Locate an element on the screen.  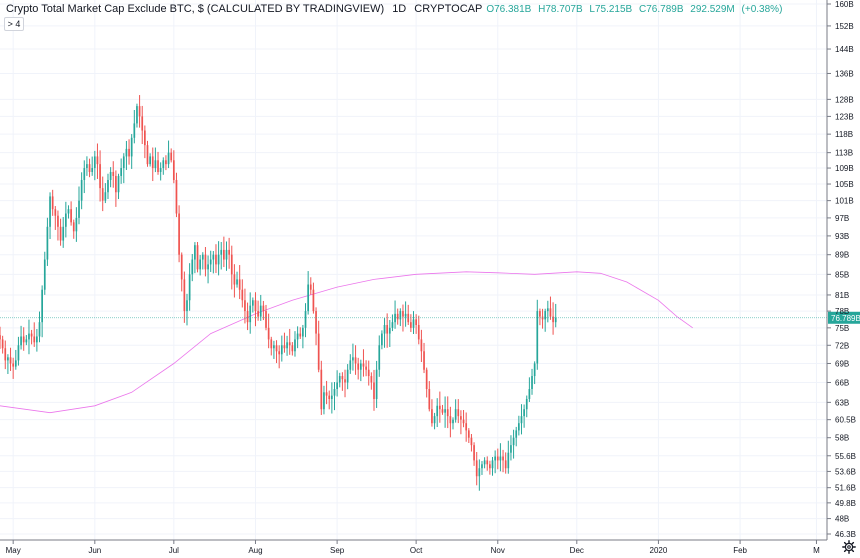
gear-icon is located at coordinates (849, 547).